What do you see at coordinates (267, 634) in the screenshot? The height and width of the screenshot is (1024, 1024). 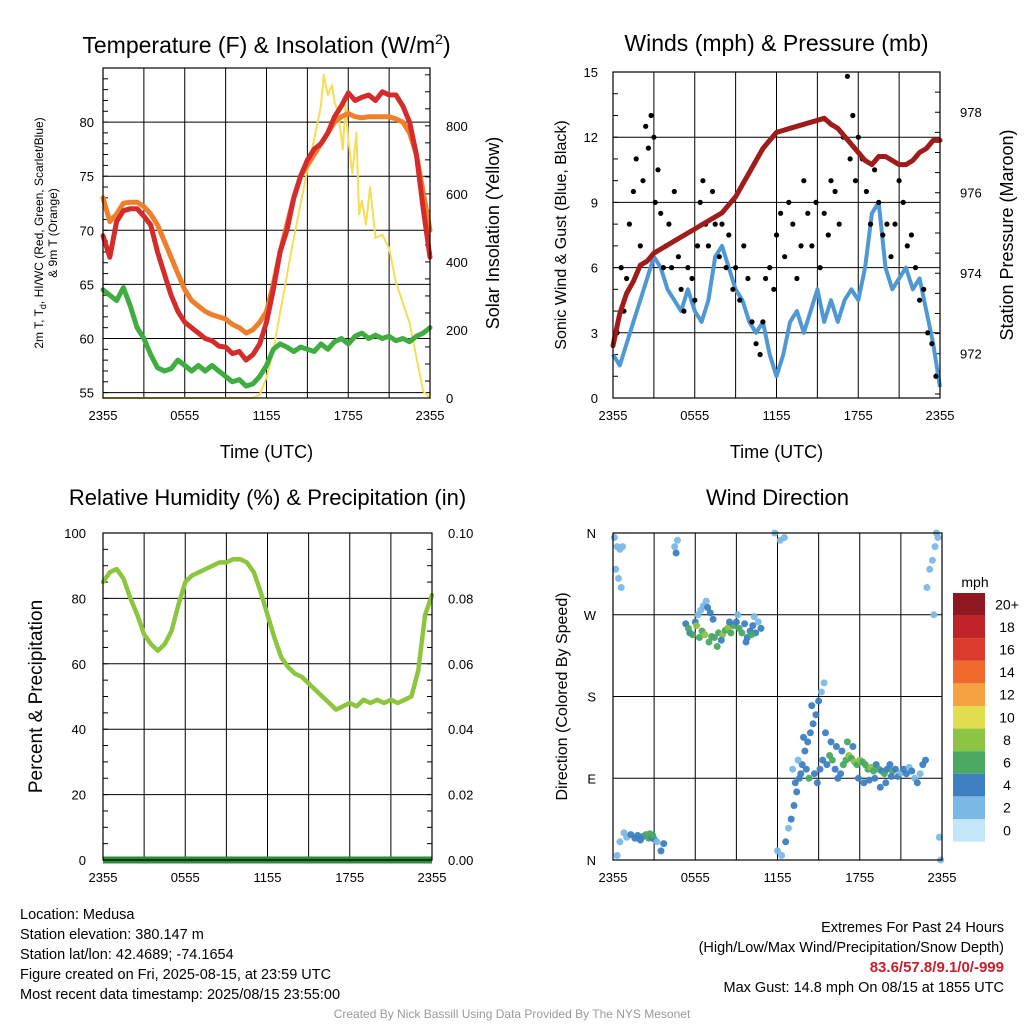 I see `series-line-rh` at bounding box center [267, 634].